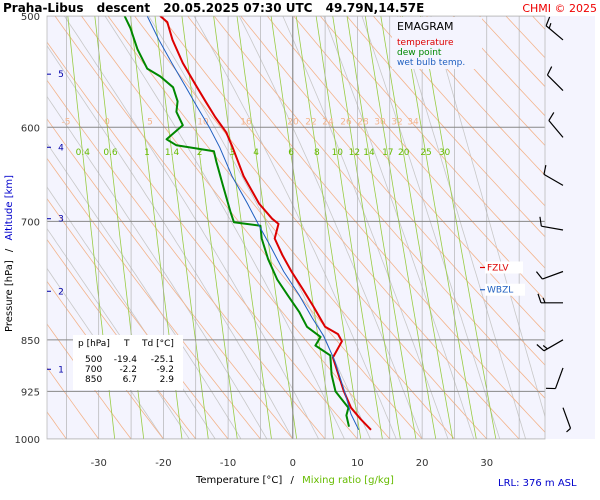 This screenshot has height=500, width=600. I want to click on level-table-cell: -2.2, so click(128, 370).